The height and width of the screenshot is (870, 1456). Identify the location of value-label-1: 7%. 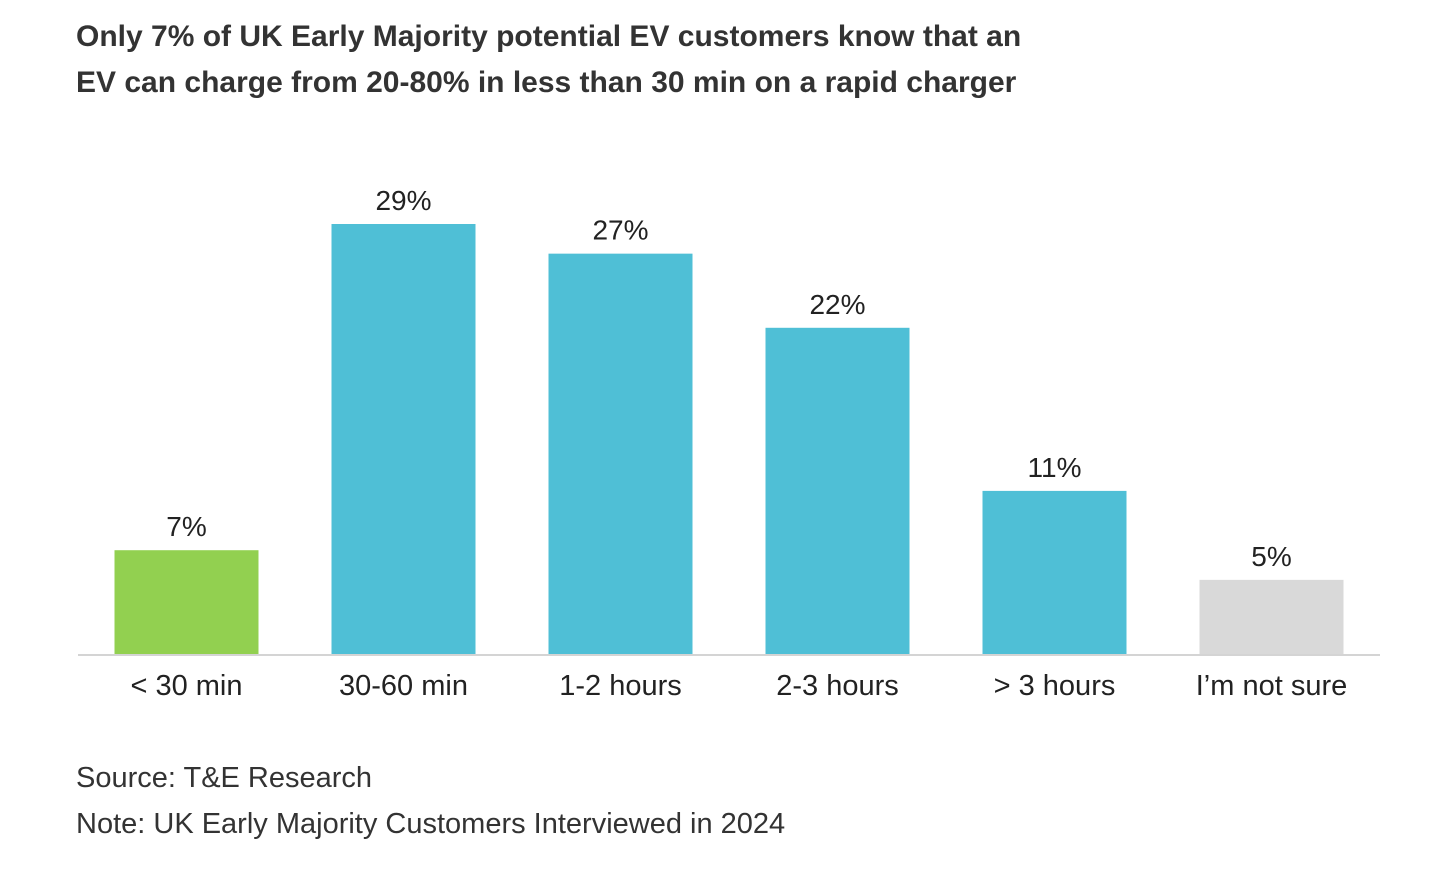
(186, 526).